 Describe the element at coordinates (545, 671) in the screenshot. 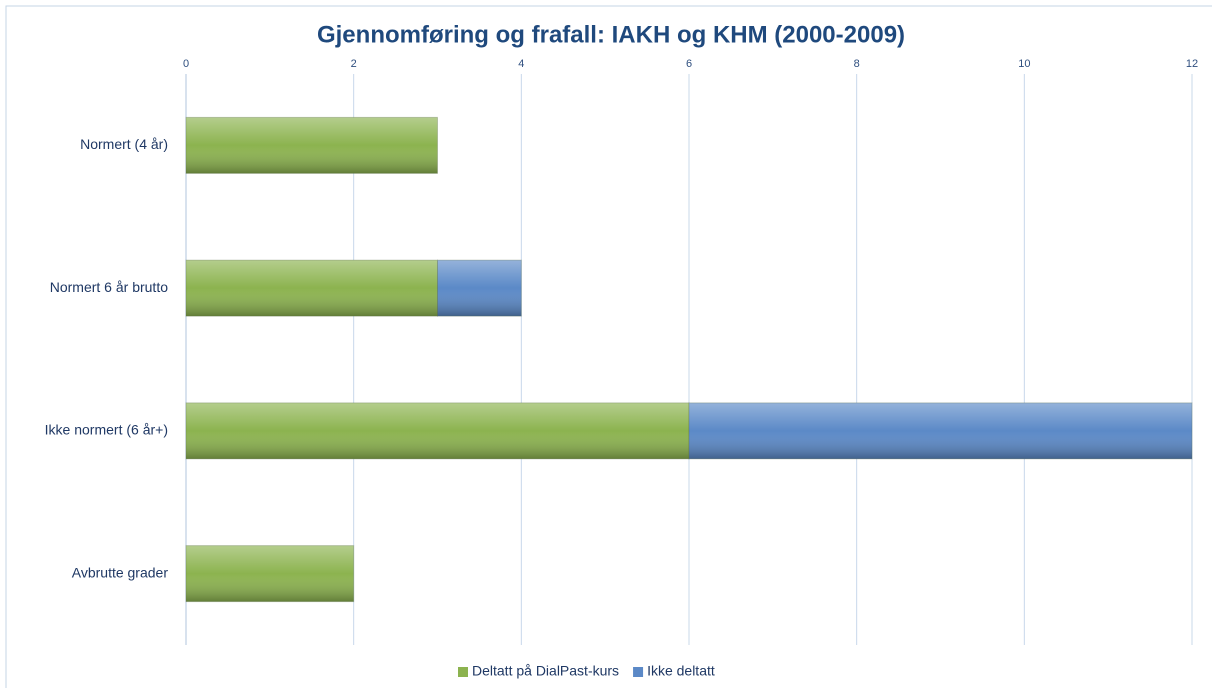

I see `legend-label: Deltatt på DialPast-kurs` at that location.